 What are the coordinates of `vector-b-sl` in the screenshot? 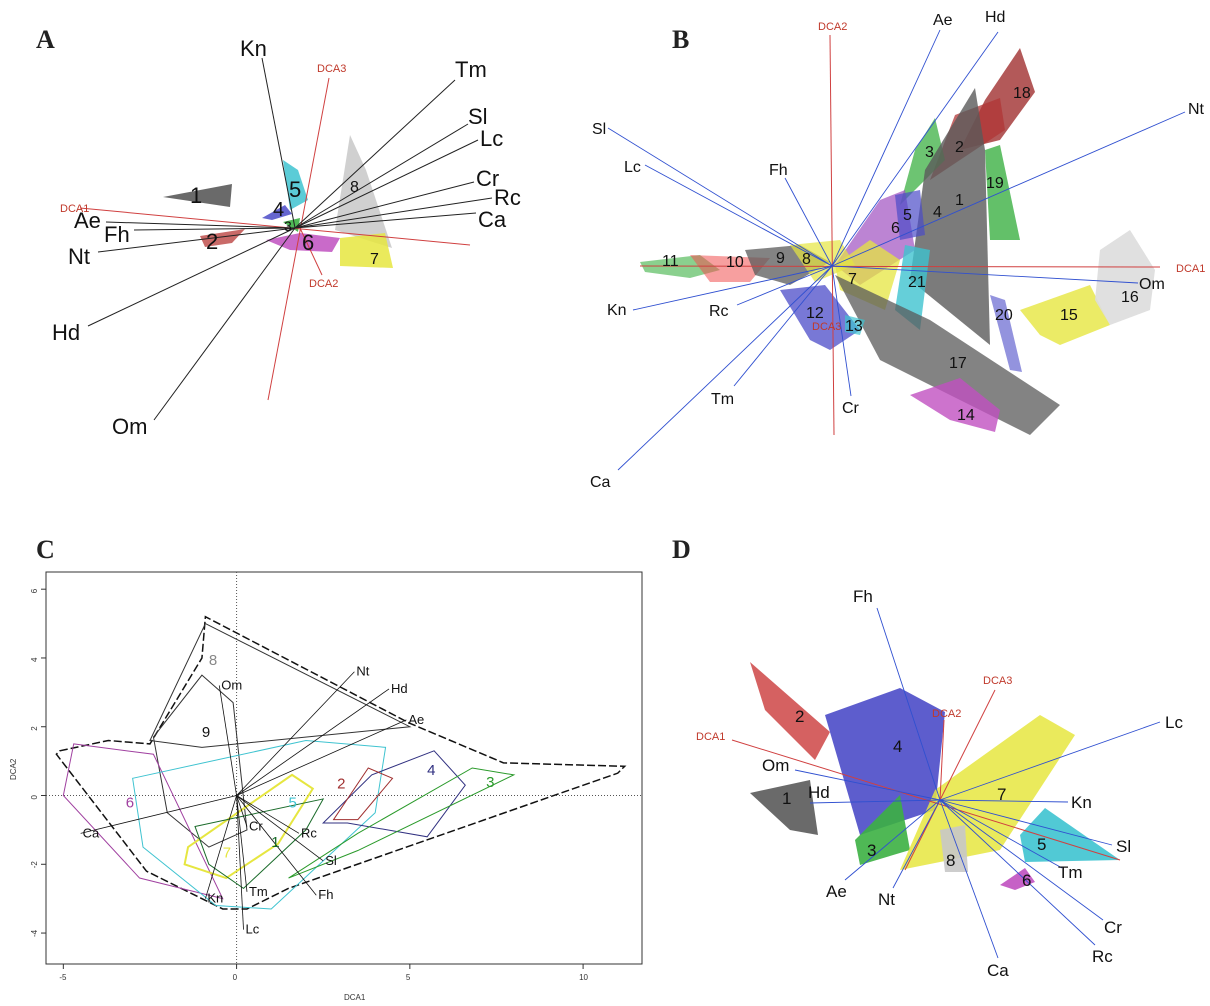 It's located at (720, 197).